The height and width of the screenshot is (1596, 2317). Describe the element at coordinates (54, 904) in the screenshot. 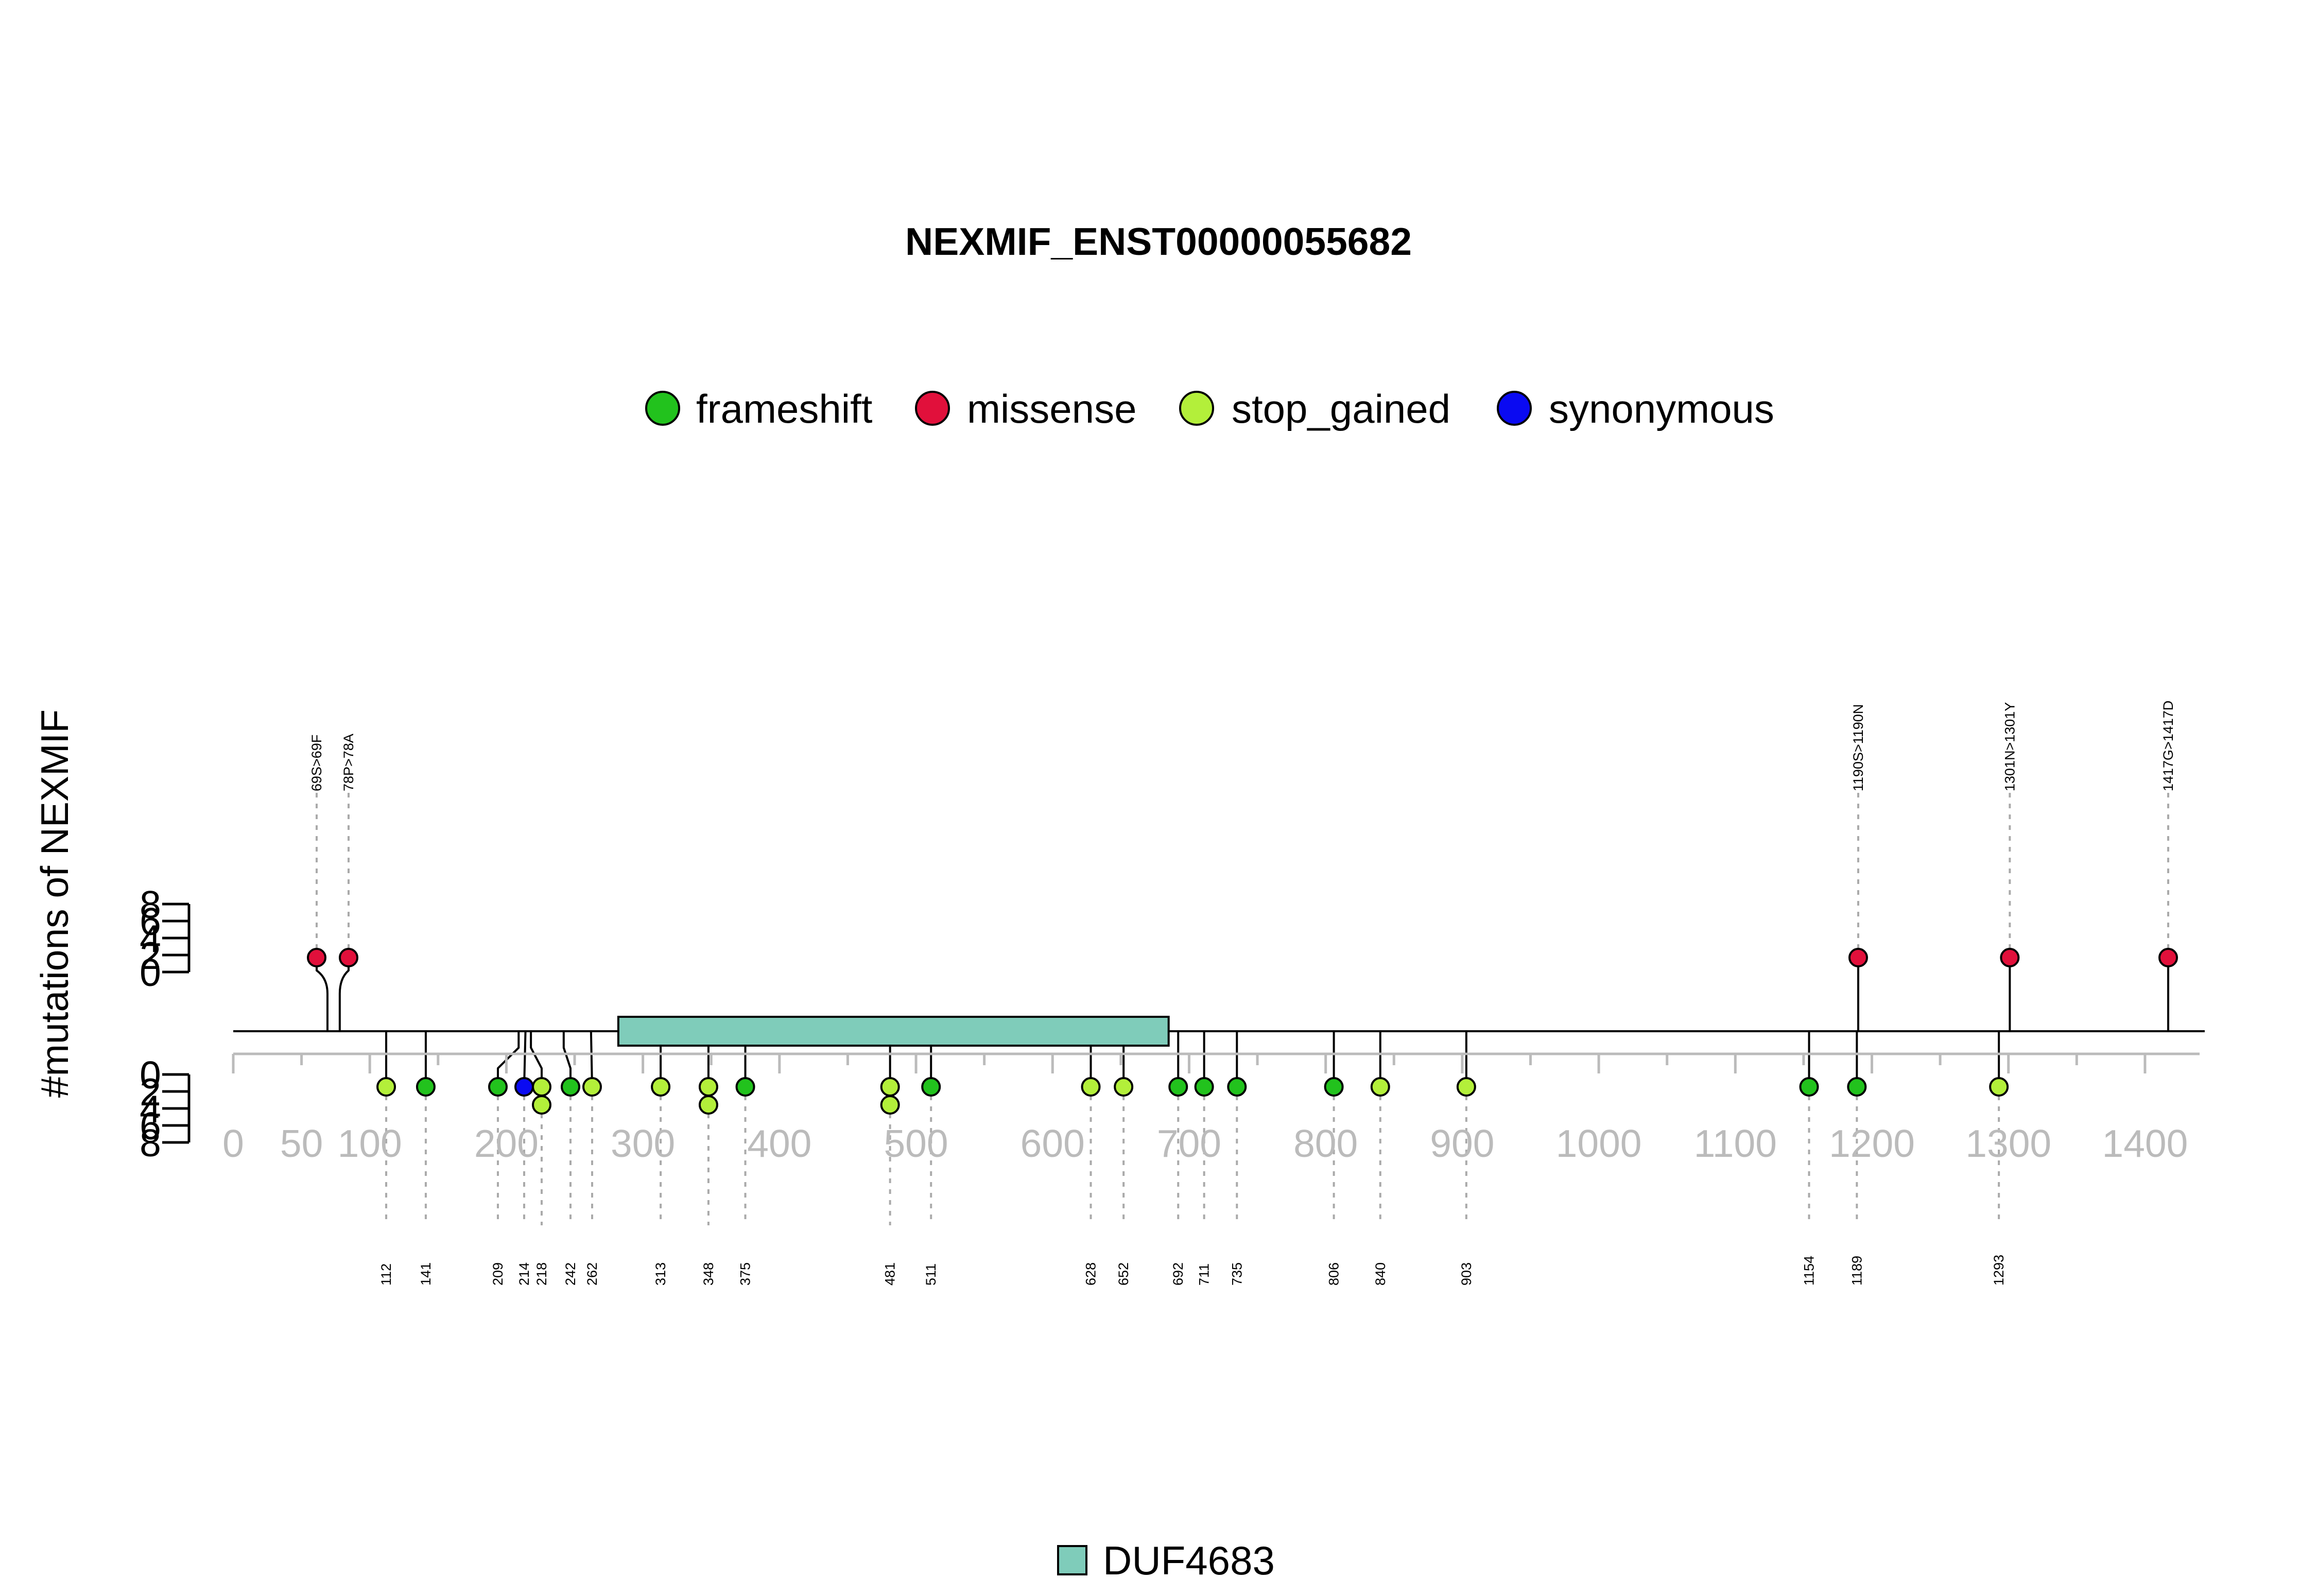

I see `y-axis-label: #mutations of NEXMIF` at that location.